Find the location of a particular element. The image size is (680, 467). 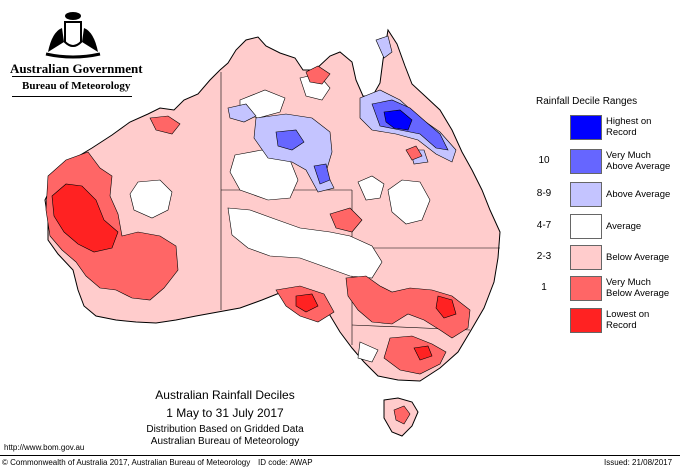

footer-divider is located at coordinates (340, 455).